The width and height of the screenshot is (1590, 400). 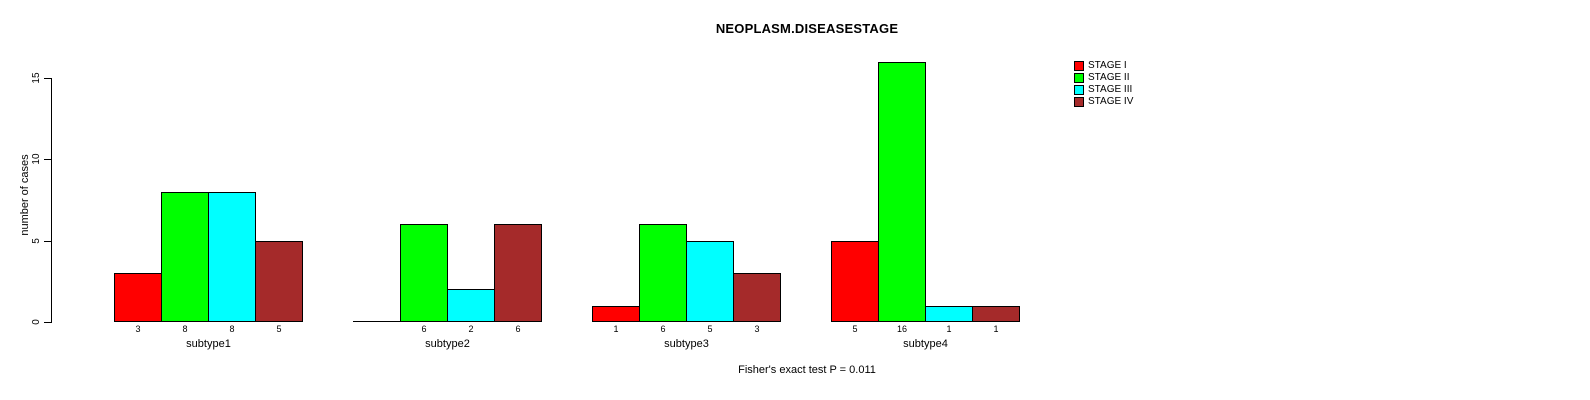 What do you see at coordinates (855, 281) in the screenshot?
I see `bar-subtype4-stage-i` at bounding box center [855, 281].